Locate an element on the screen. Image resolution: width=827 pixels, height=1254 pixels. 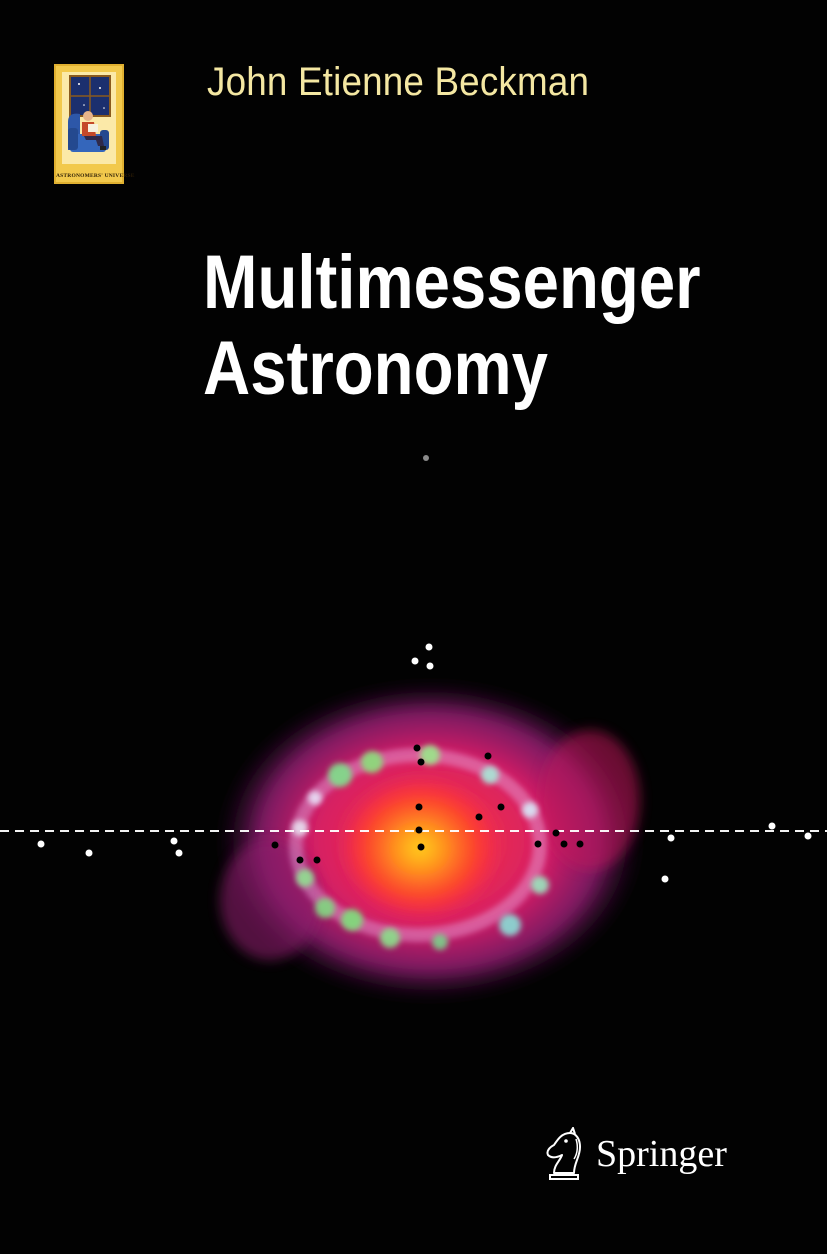
series-badge: ASTRONOMERS' UNIVERSE is located at coordinates (94, 124).